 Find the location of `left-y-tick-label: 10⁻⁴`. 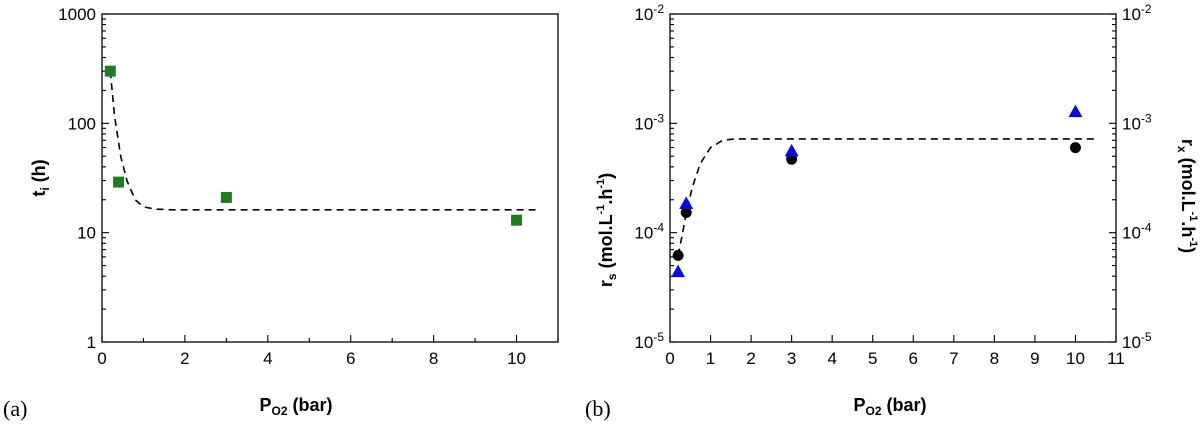

left-y-tick-label: 10⁻⁴ is located at coordinates (649, 232).